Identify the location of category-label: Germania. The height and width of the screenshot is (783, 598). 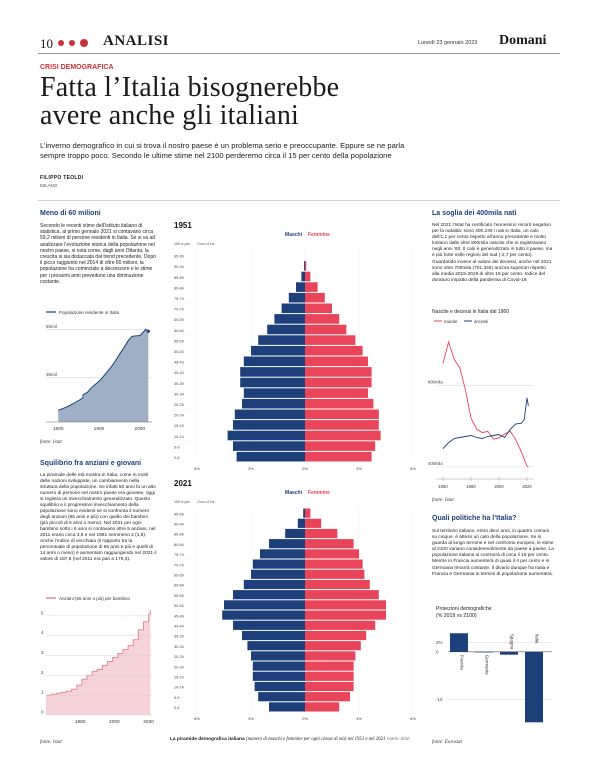
(487, 665).